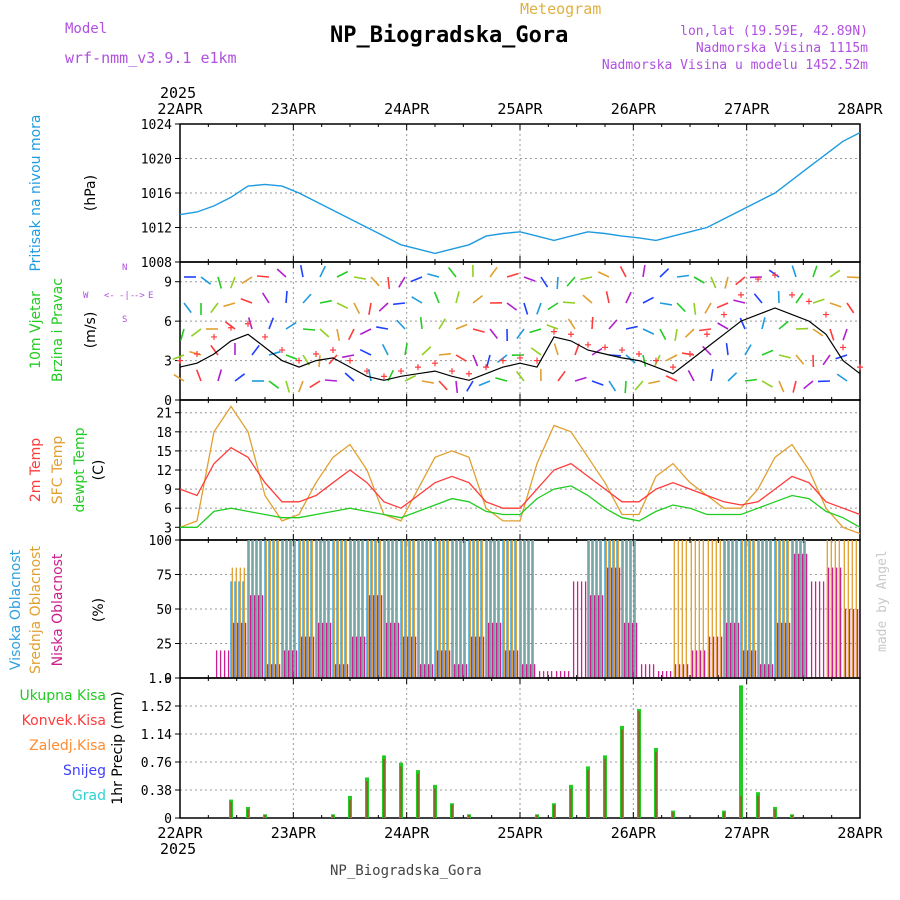  I want to click on y-tick-label: 1020, so click(156, 160).